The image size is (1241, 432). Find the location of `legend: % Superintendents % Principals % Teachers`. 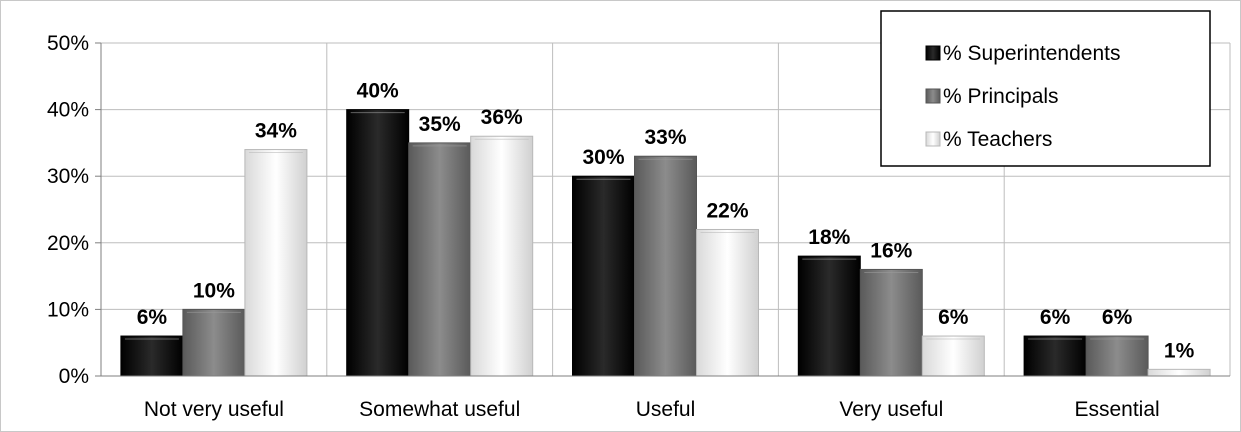

legend: % Superintendents % Principals % Teachers is located at coordinates (1045, 88).